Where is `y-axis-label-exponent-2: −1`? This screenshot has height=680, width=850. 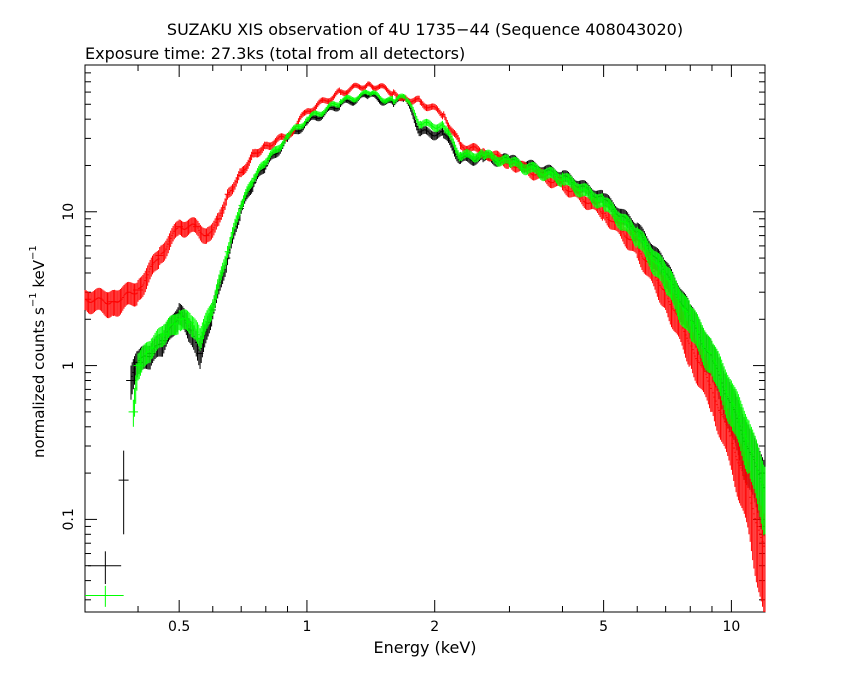
y-axis-label-exponent-2: −1 is located at coordinates (33, 252).